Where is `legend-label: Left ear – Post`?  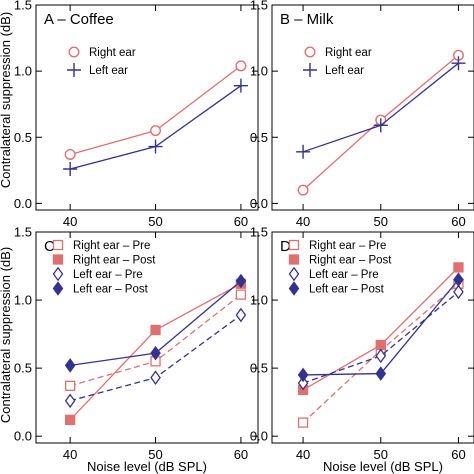
legend-label: Left ear – Post is located at coordinates (111, 290).